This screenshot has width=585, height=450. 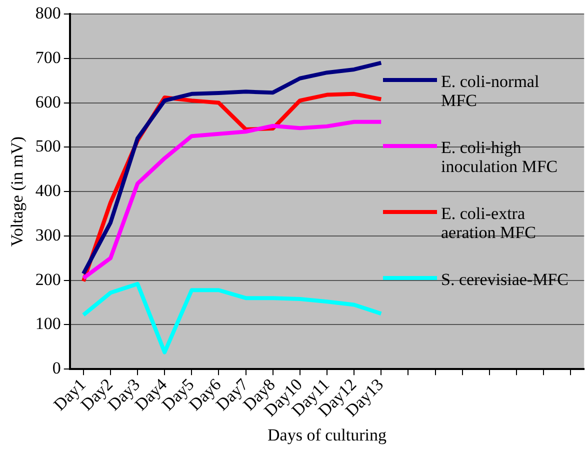 I want to click on y-tick-label: 300, so click(x=48, y=234).